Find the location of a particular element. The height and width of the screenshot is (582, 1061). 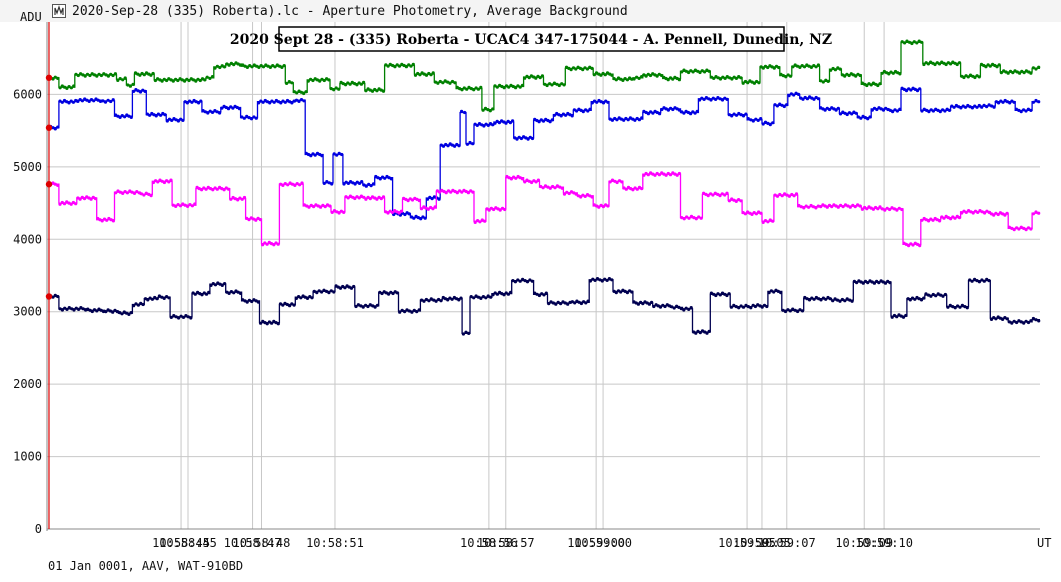

x-tick-label: 10:58:51 is located at coordinates (335, 543).